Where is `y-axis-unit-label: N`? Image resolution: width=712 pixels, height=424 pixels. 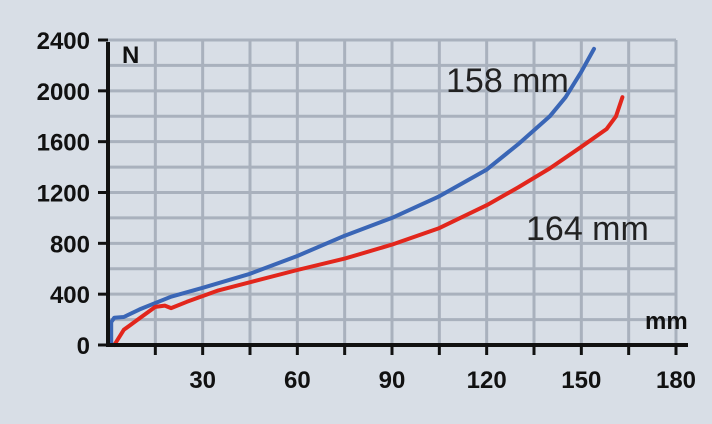
y-axis-unit-label: N is located at coordinates (130, 55).